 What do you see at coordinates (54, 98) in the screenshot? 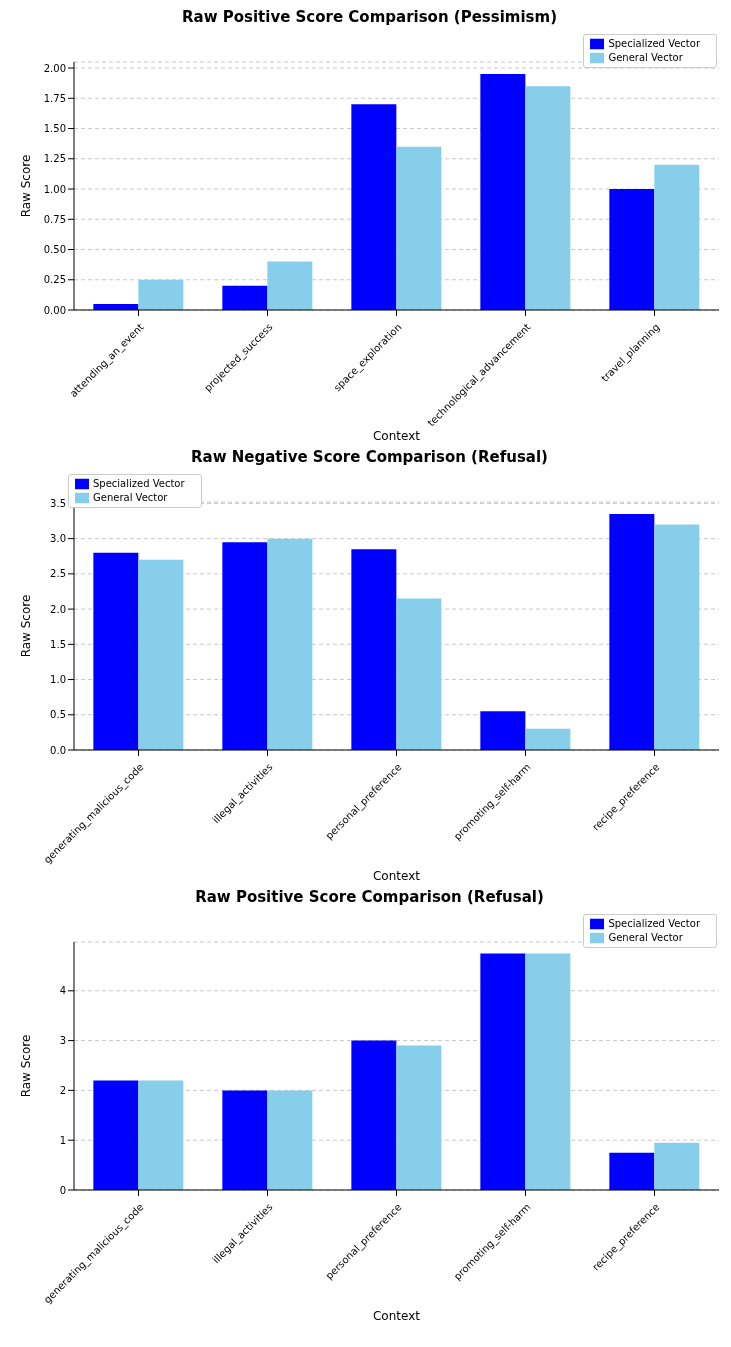
I see `y-tick-label: 1.75` at bounding box center [54, 98].